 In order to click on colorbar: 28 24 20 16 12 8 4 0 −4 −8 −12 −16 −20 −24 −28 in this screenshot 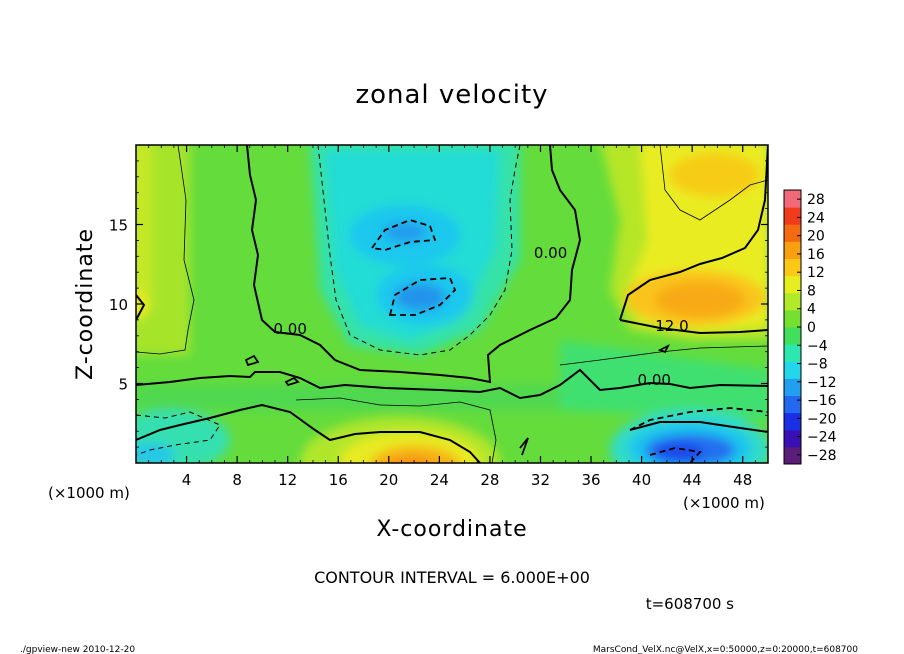, I will do `click(810, 327)`.